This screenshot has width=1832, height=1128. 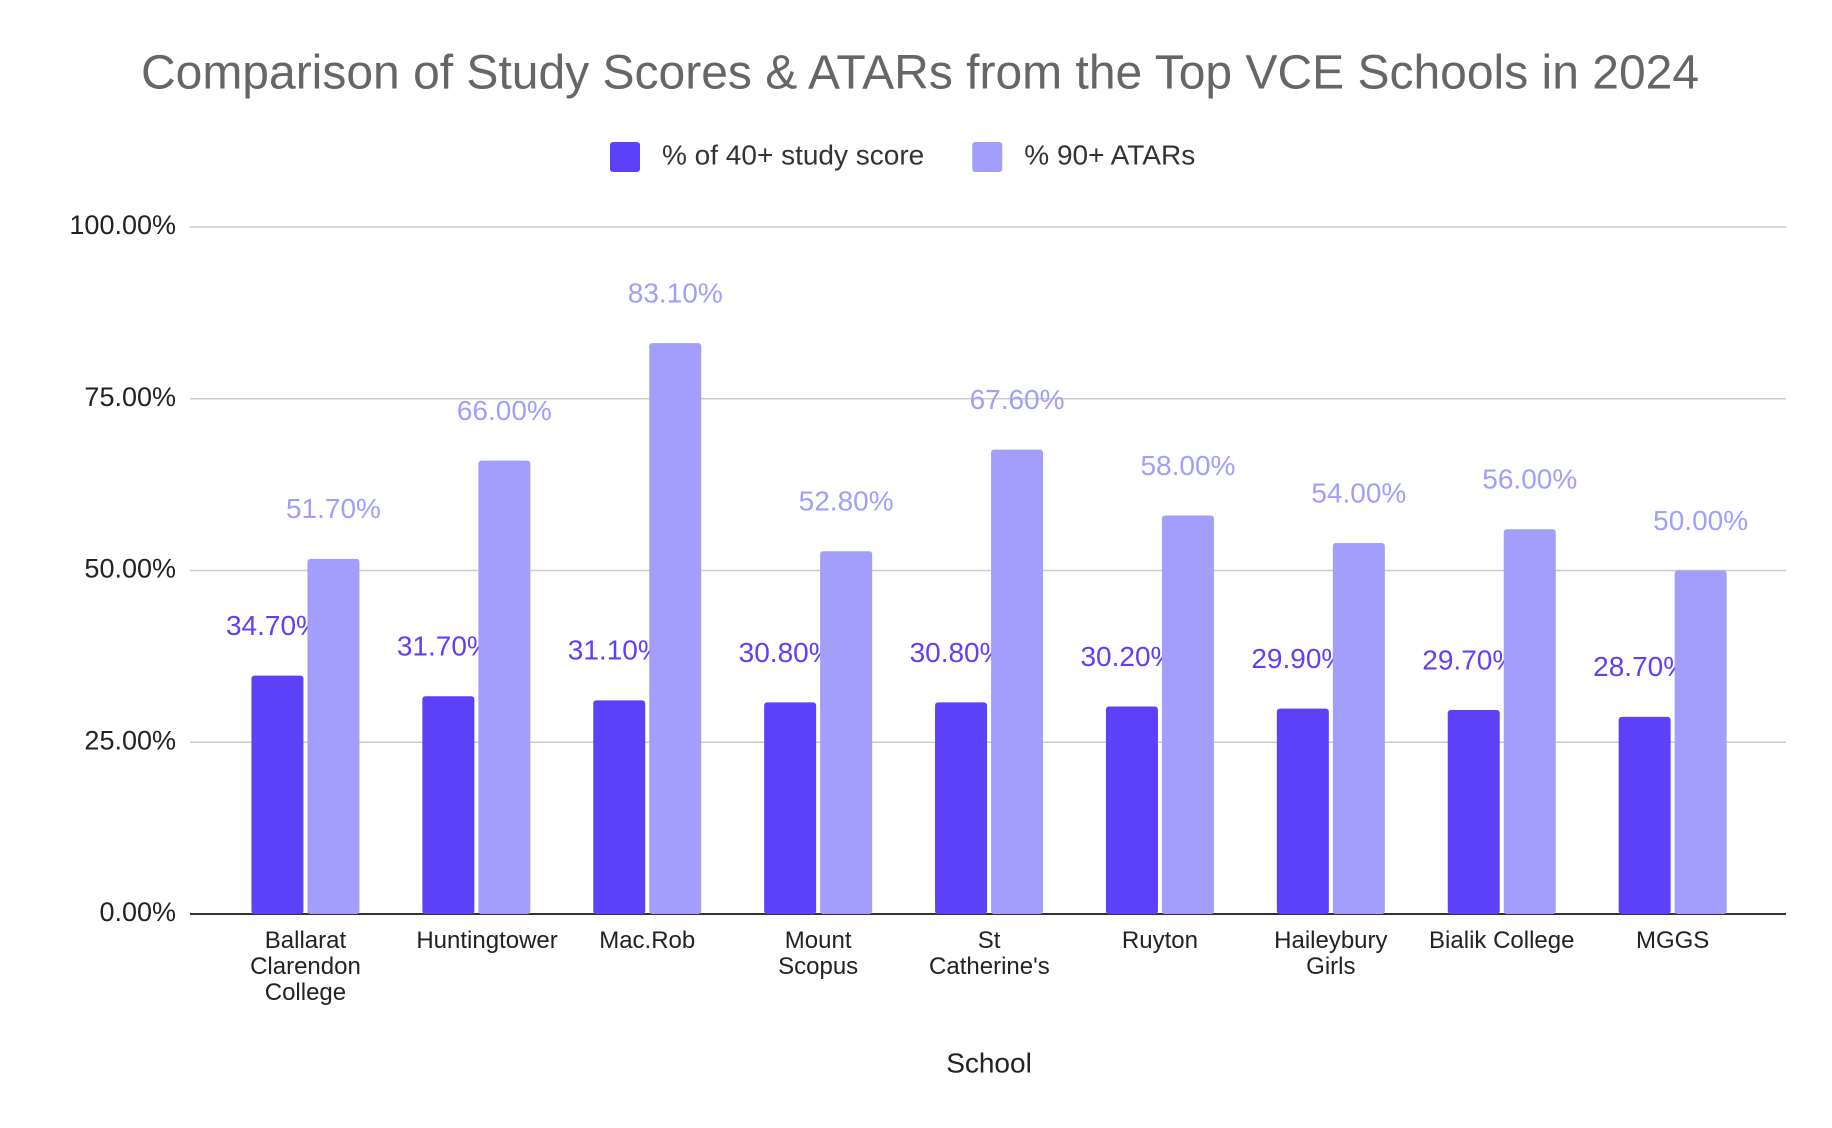 What do you see at coordinates (1529, 479) in the screenshot?
I see `value-label: 56.00%` at bounding box center [1529, 479].